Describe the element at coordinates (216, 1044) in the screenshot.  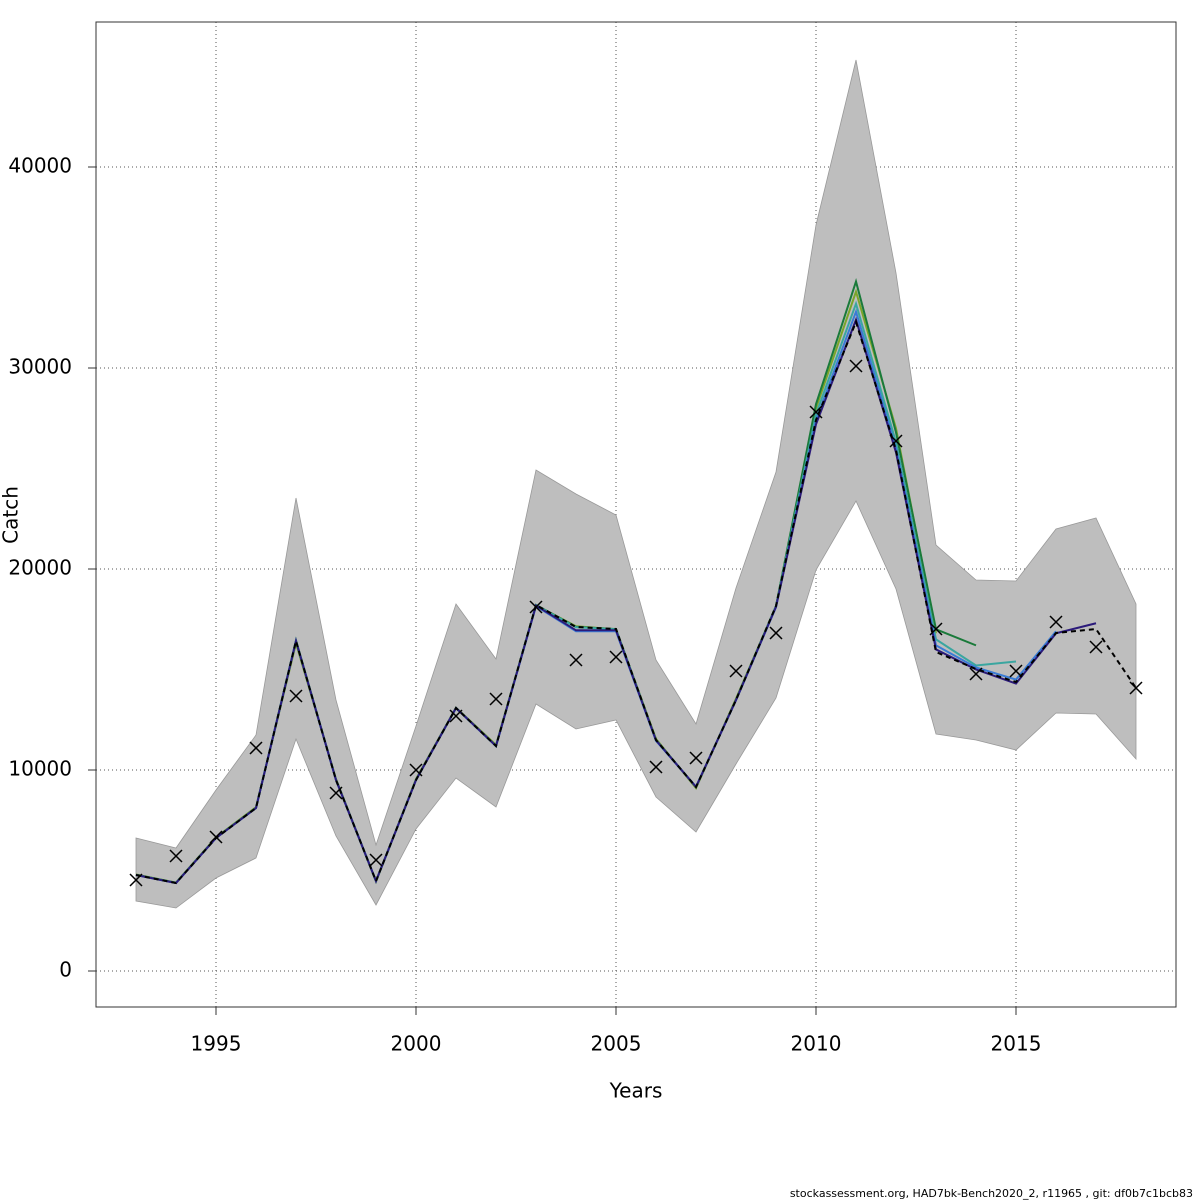
I see `x-tick-label: 1995` at that location.